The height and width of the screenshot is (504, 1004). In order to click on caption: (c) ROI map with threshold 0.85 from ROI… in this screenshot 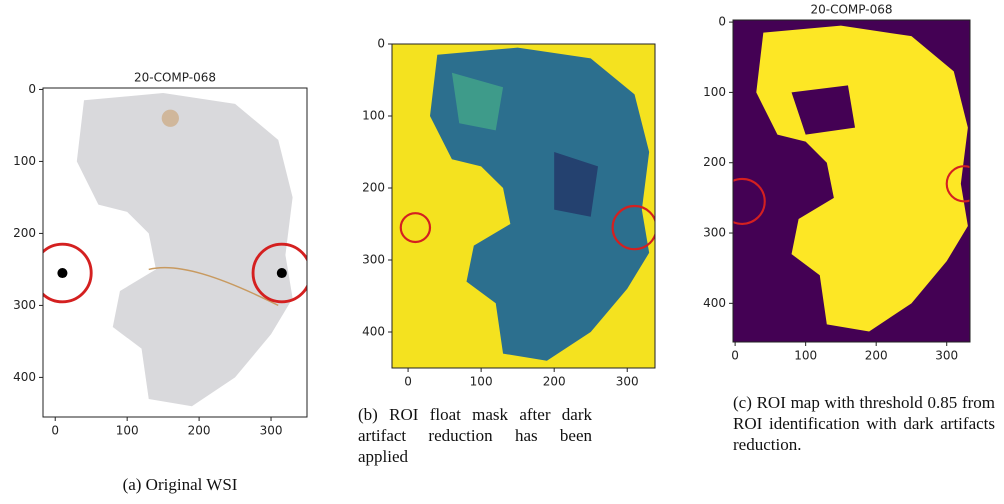, I will do `click(864, 423)`.